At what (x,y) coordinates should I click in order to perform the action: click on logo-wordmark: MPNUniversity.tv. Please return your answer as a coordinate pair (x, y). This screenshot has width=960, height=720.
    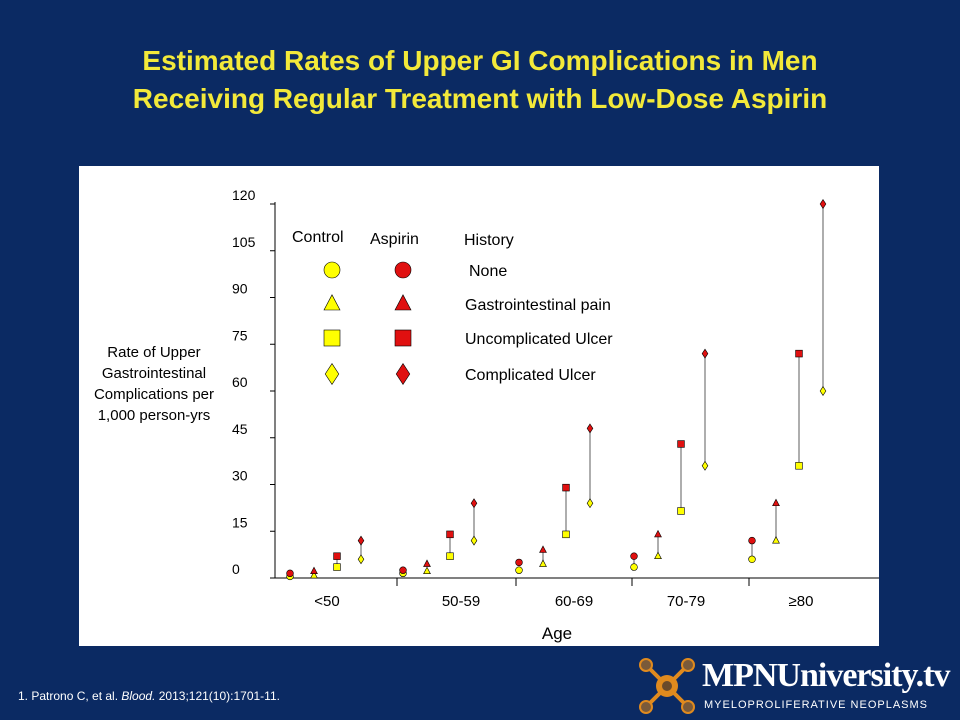
    Looking at the image, I should click on (826, 675).